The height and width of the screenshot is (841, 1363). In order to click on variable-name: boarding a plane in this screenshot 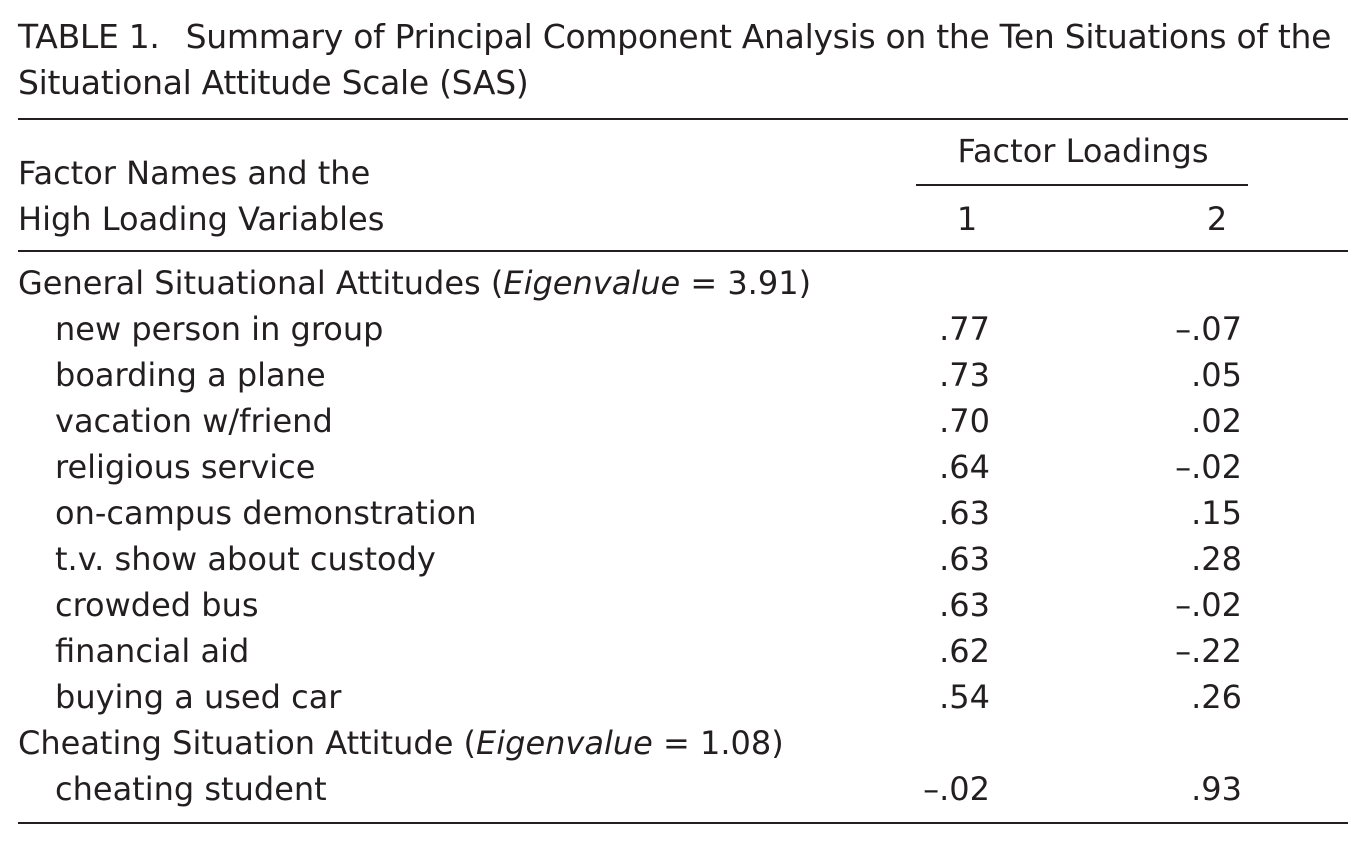, I will do `click(190, 375)`.